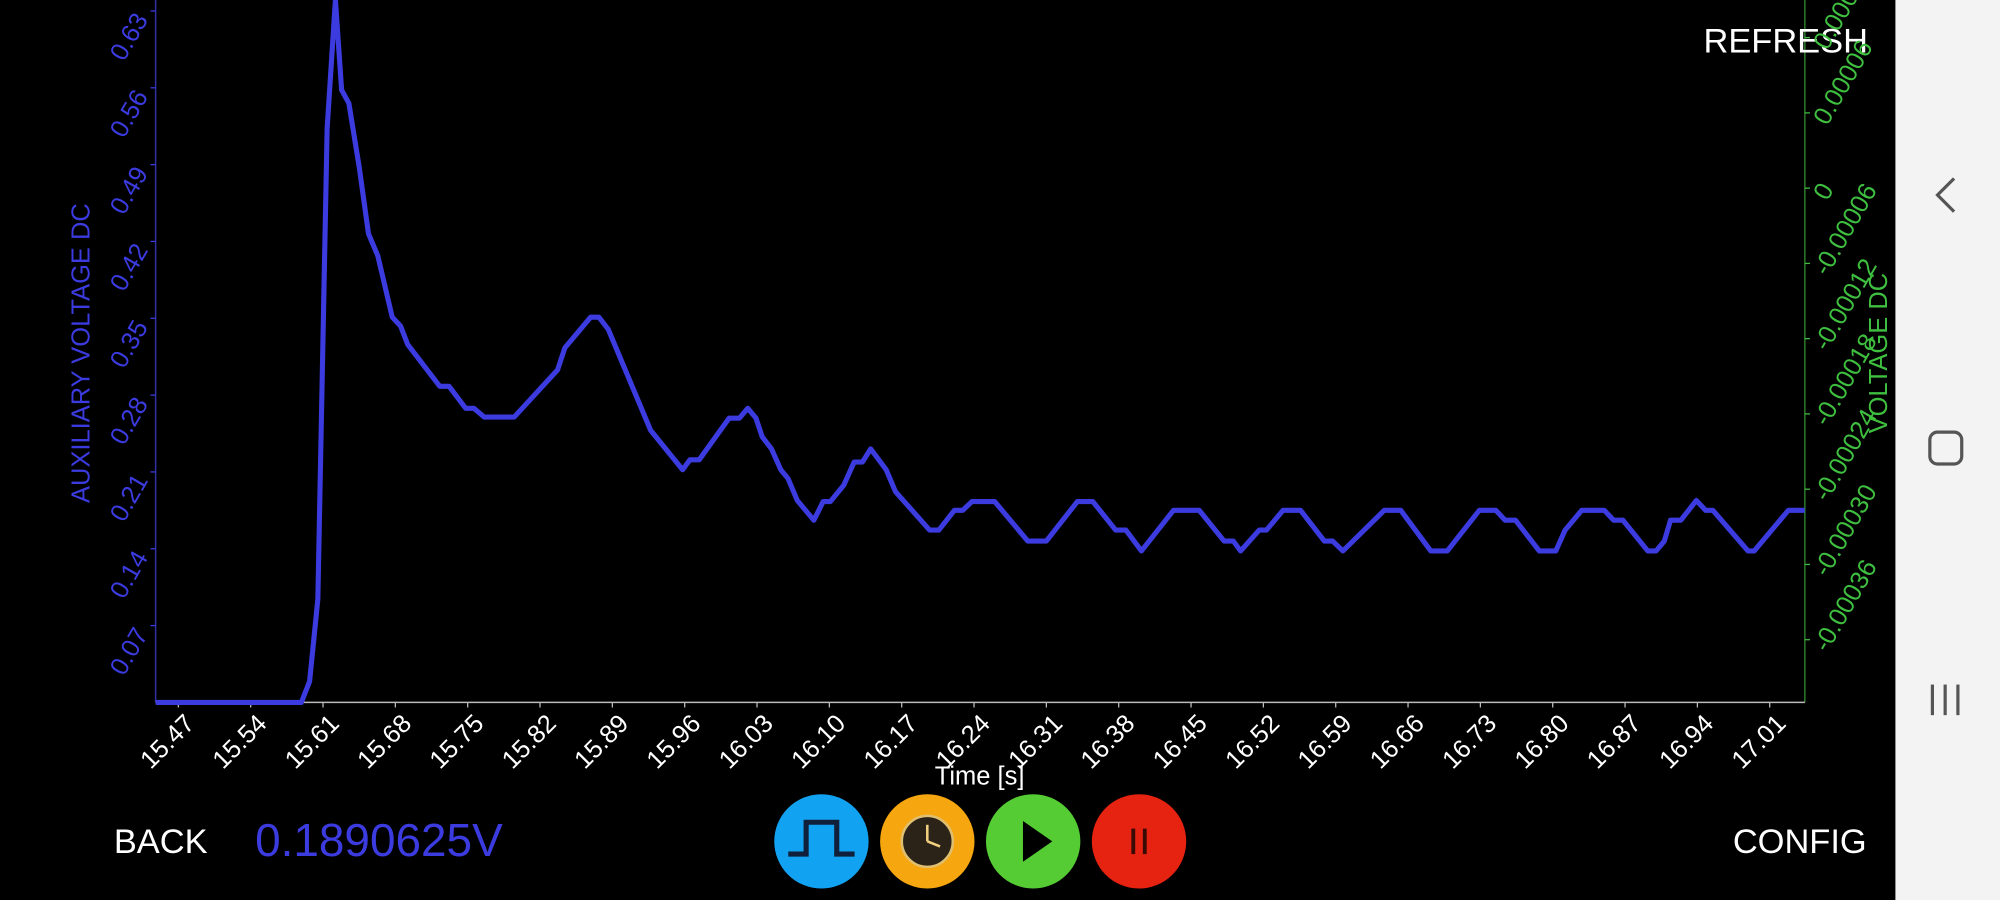 The width and height of the screenshot is (2000, 900). I want to click on value-readout: 0.1890625V, so click(379, 840).